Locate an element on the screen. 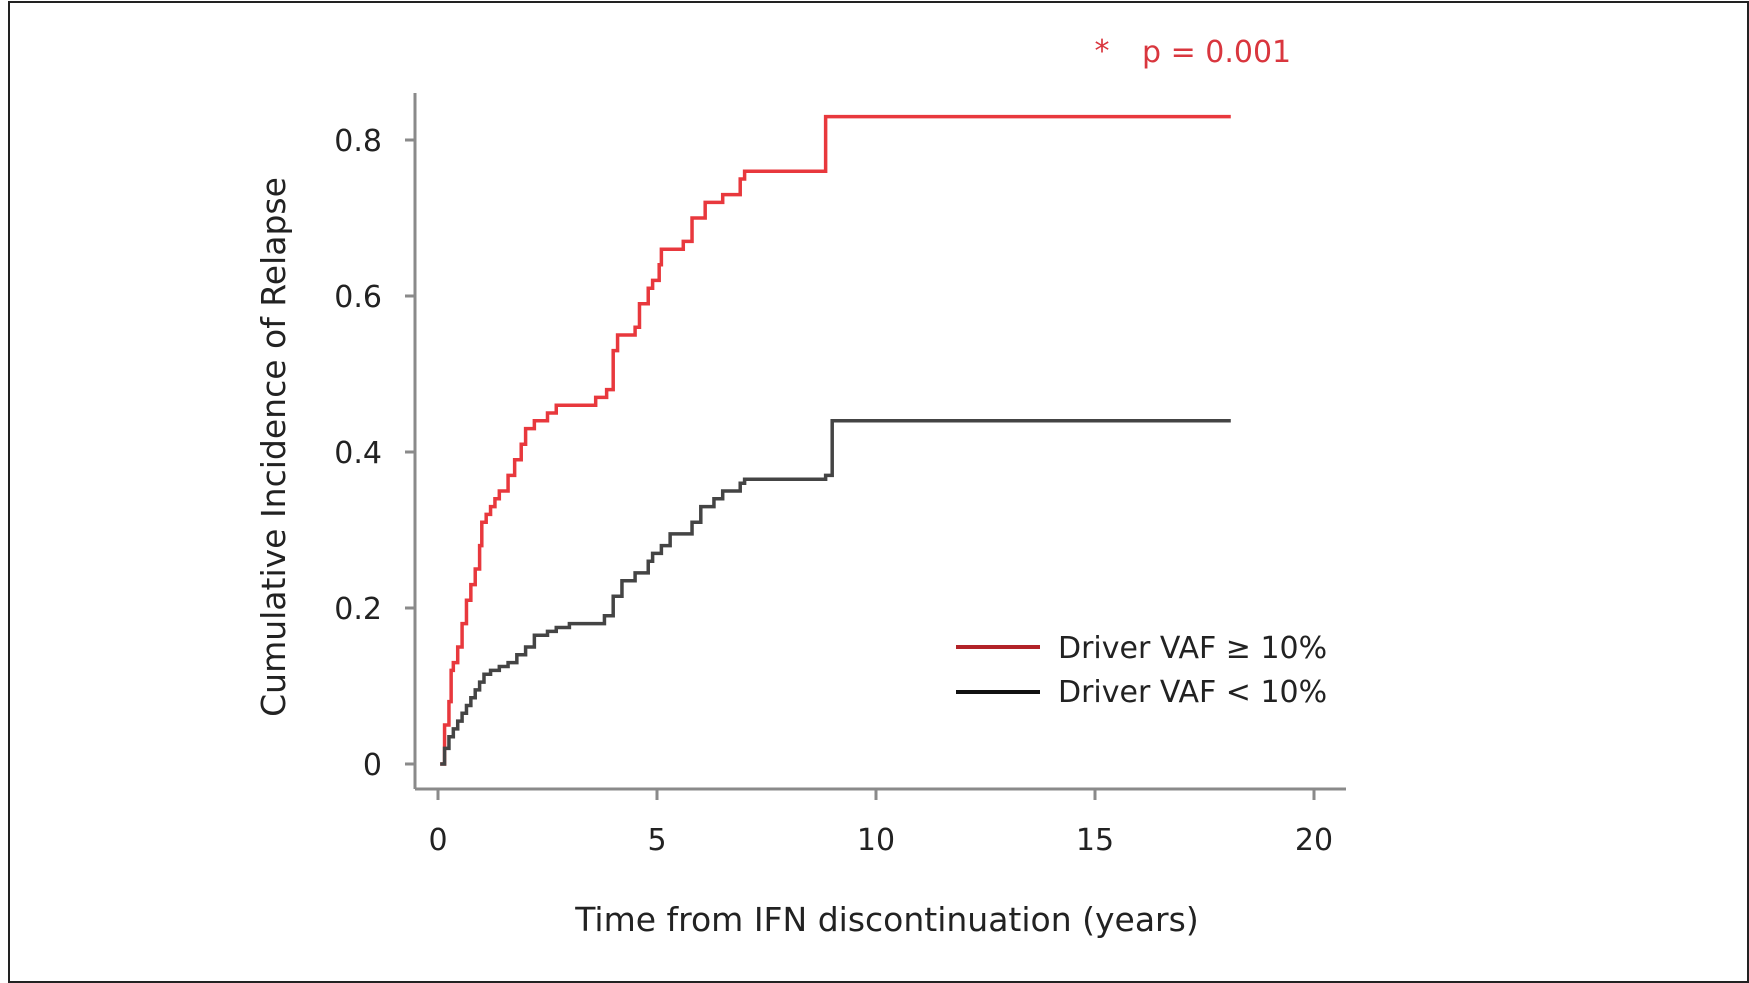 The width and height of the screenshot is (1749, 983). x-tick-label: 10 is located at coordinates (876, 840).